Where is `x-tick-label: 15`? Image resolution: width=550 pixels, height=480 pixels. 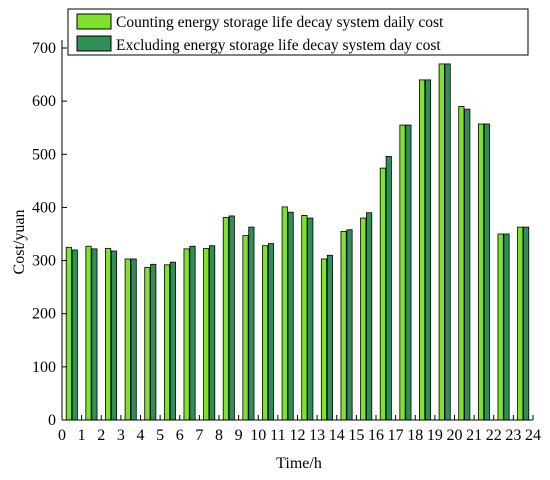
x-tick-label: 15 is located at coordinates (356, 435).